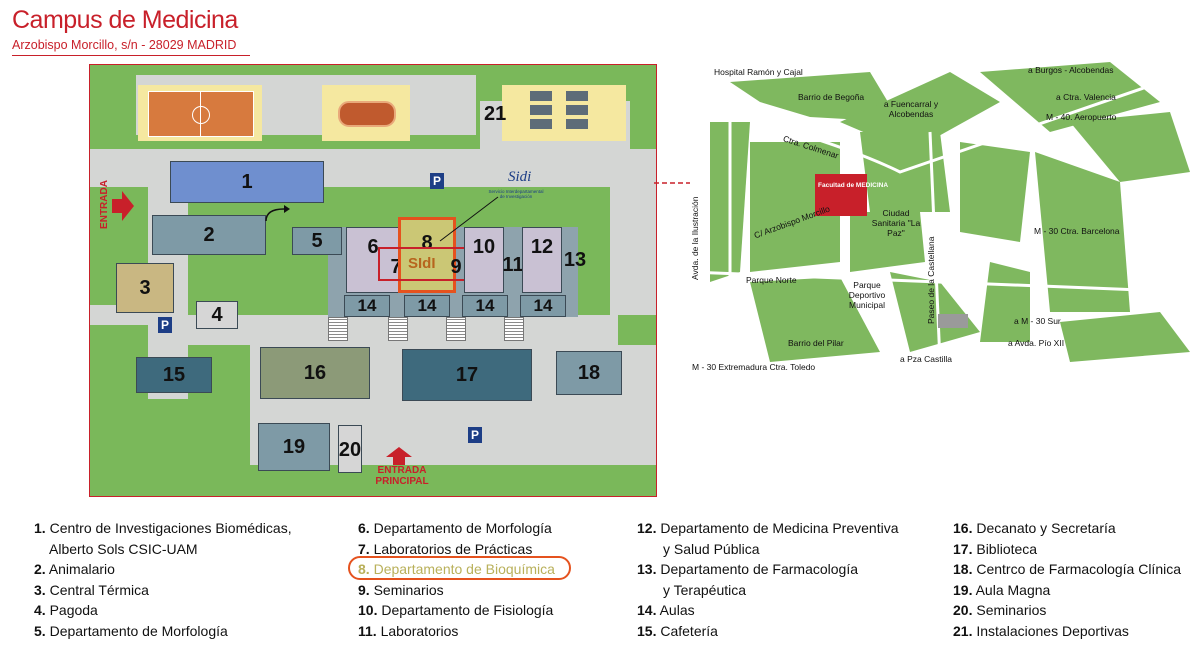 The height and width of the screenshot is (652, 1200). I want to click on building-21: 21, so click(555, 113).